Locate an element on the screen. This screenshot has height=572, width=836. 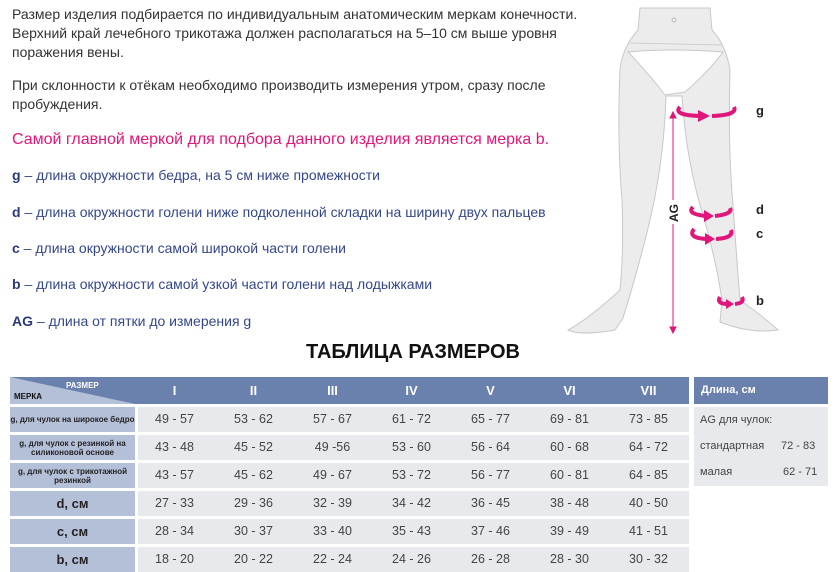
table-cell: 53 - 62 is located at coordinates (253, 419).